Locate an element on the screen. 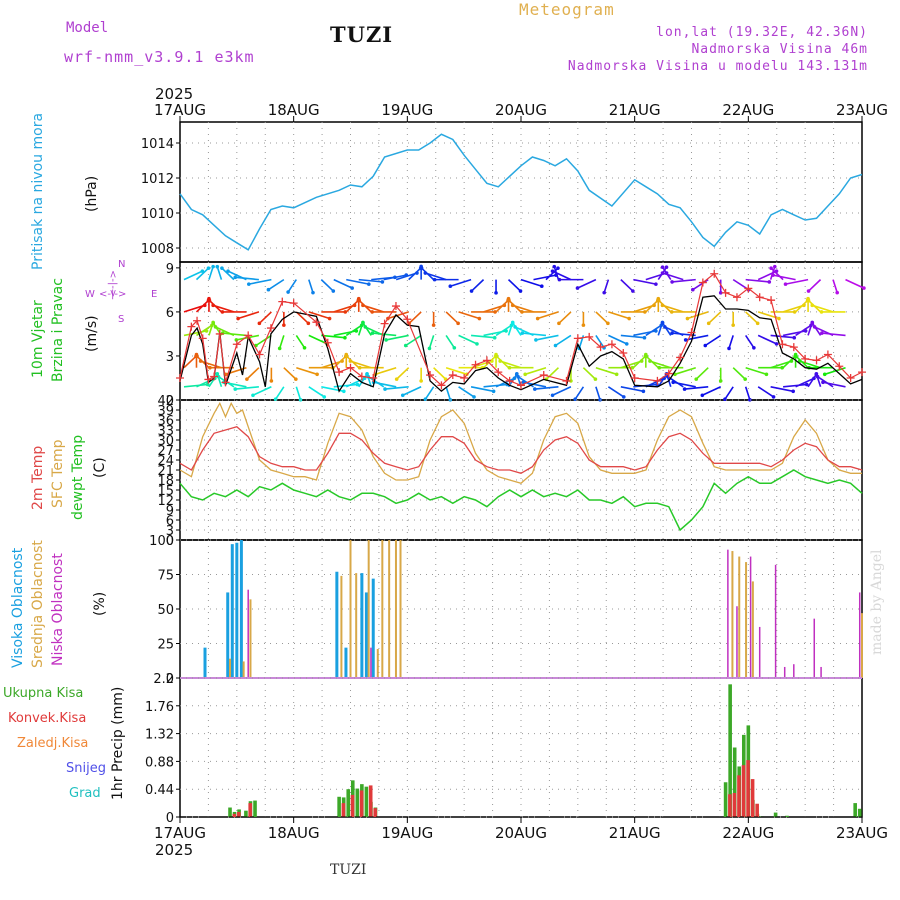  panel-5-ytick: 0 is located at coordinates (170, 818).